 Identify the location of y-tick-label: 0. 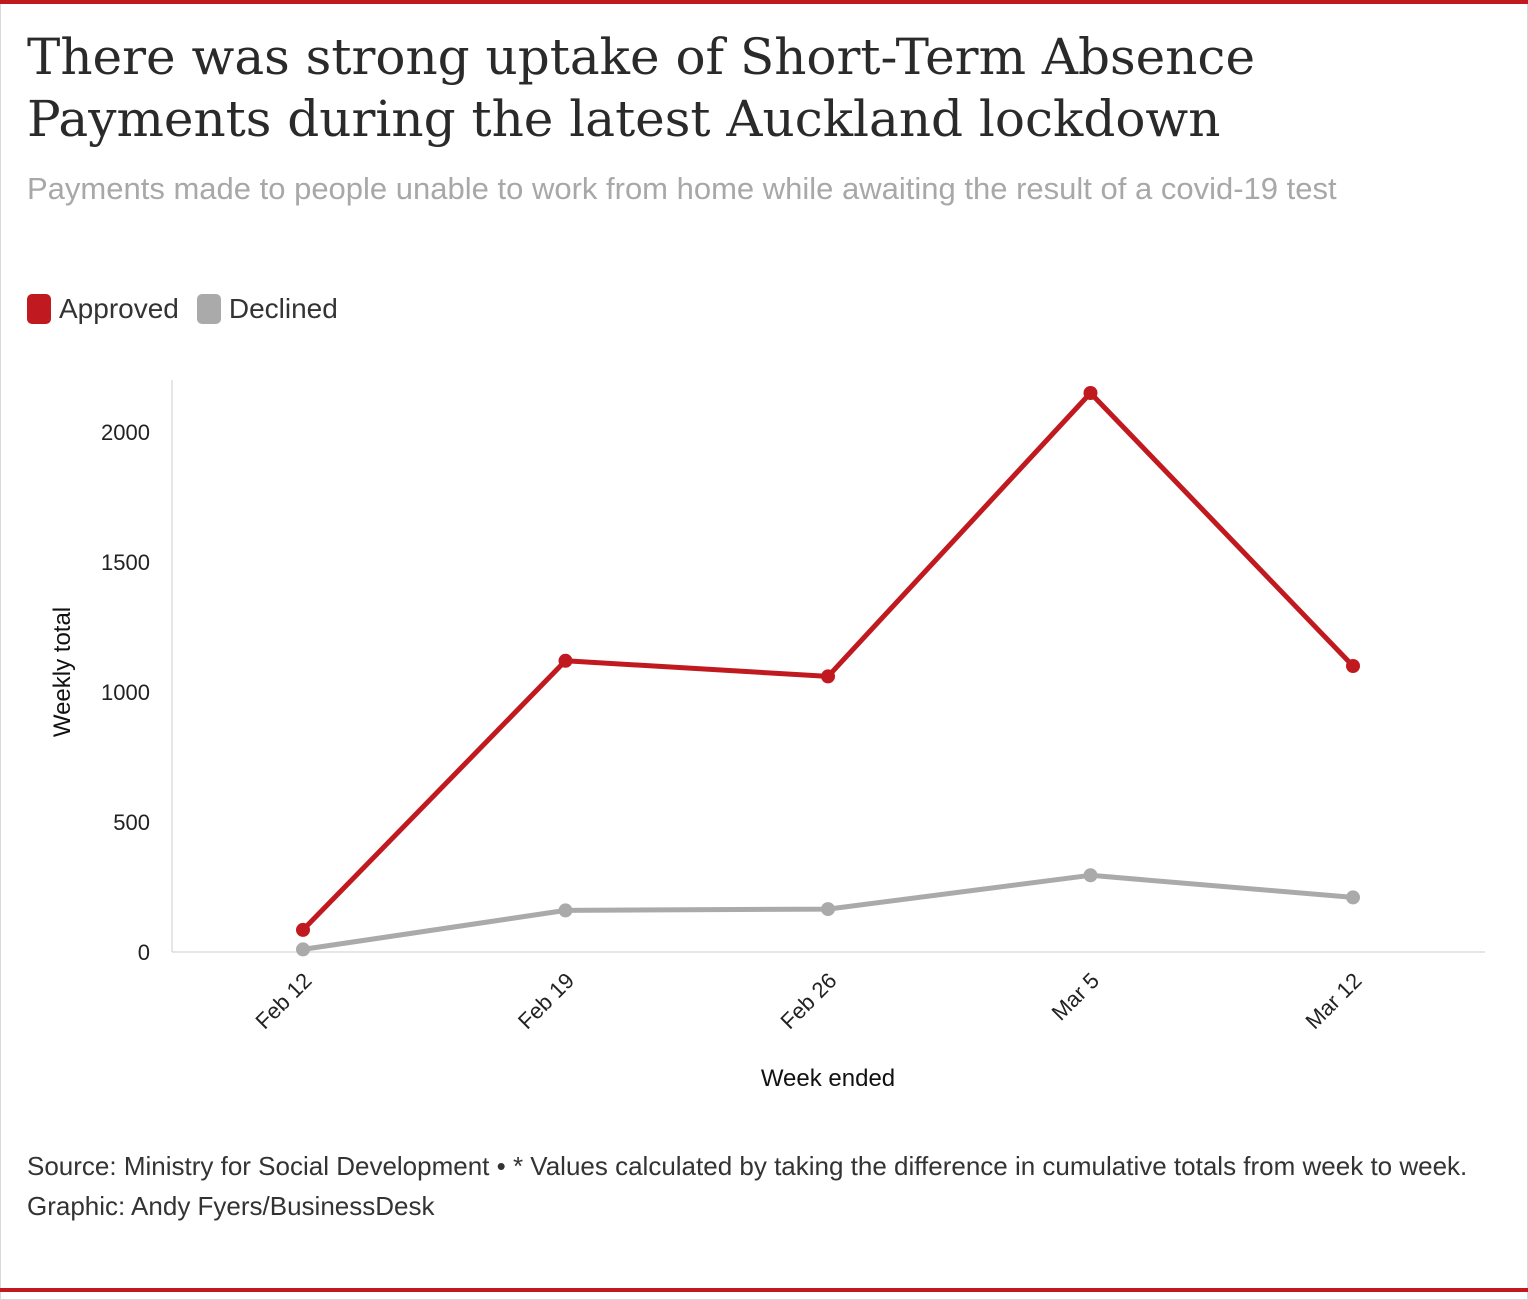
(144, 952).